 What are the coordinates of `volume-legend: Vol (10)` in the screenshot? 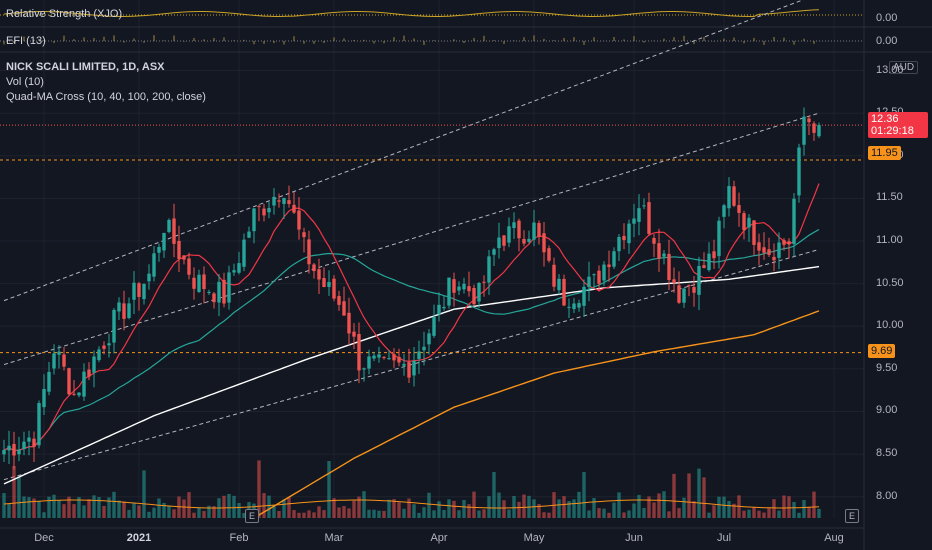 It's located at (25, 82).